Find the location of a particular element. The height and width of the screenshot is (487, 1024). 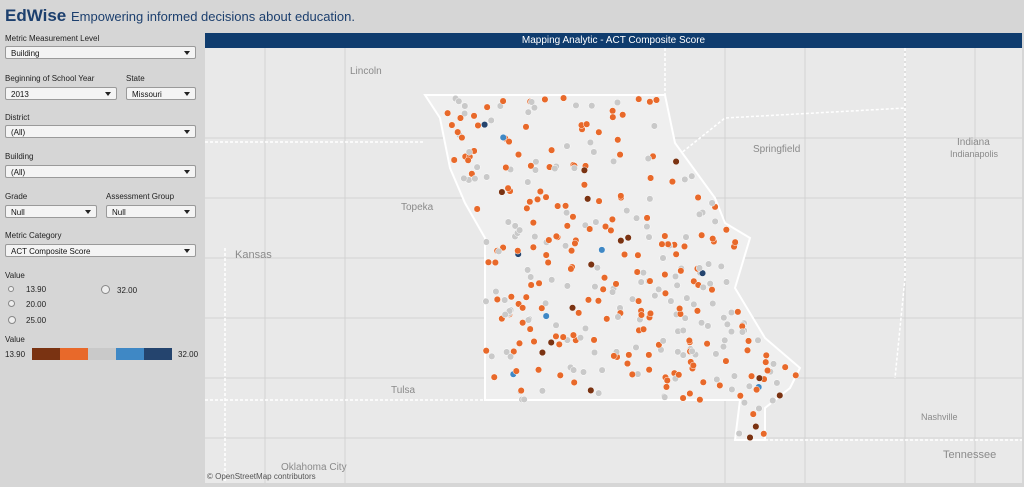

dropdown: Null is located at coordinates (151, 211).